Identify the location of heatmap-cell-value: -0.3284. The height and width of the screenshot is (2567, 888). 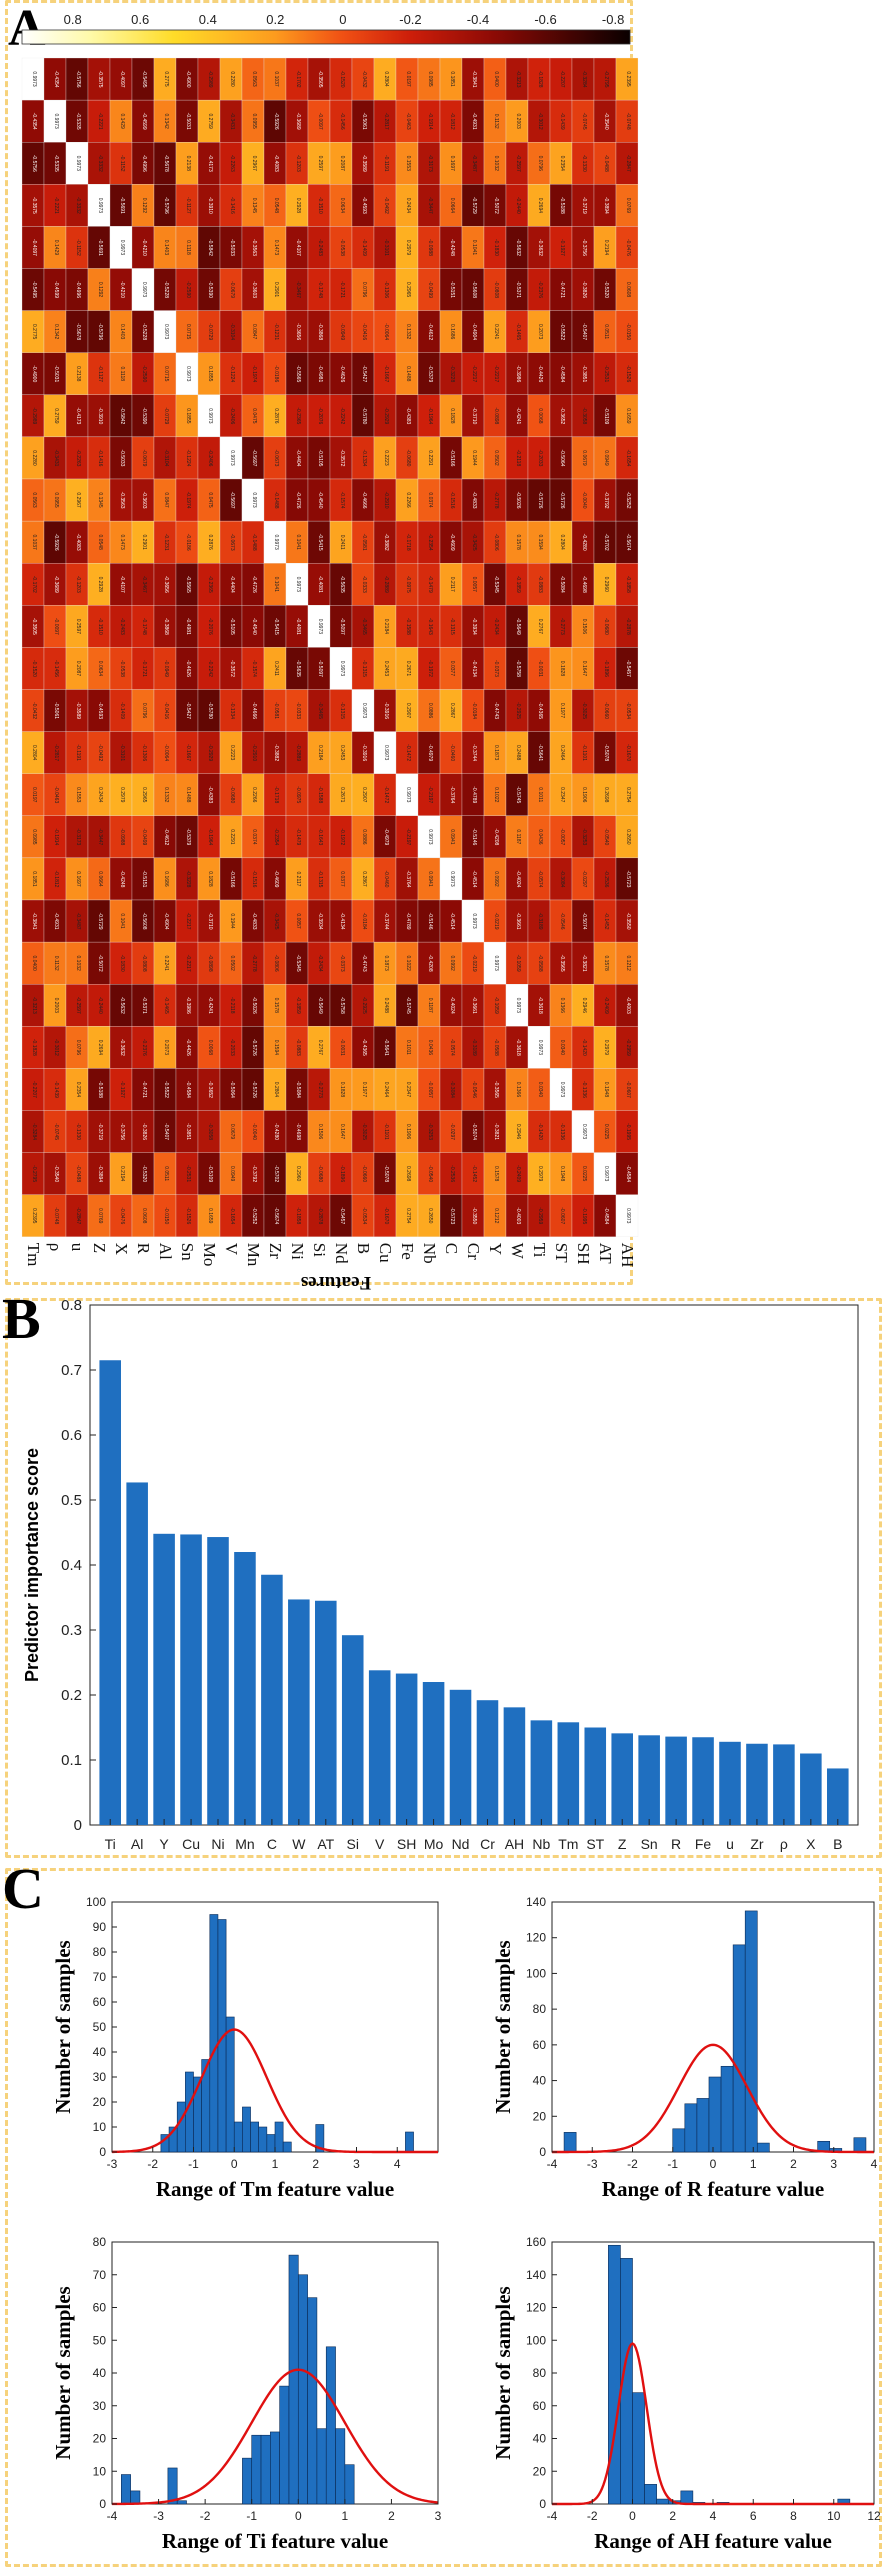
(584, 79).